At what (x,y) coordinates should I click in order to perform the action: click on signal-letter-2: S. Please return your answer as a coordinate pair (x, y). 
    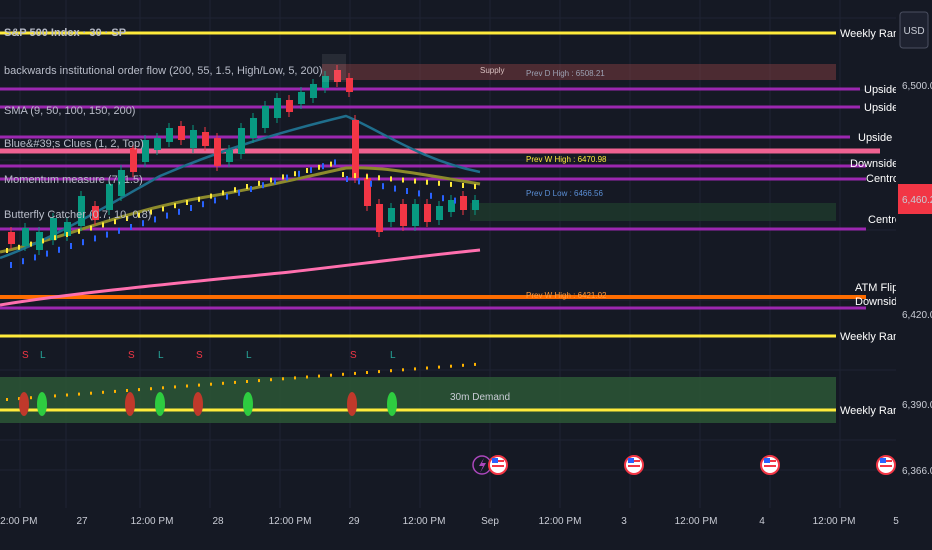
    Looking at the image, I should click on (131, 355).